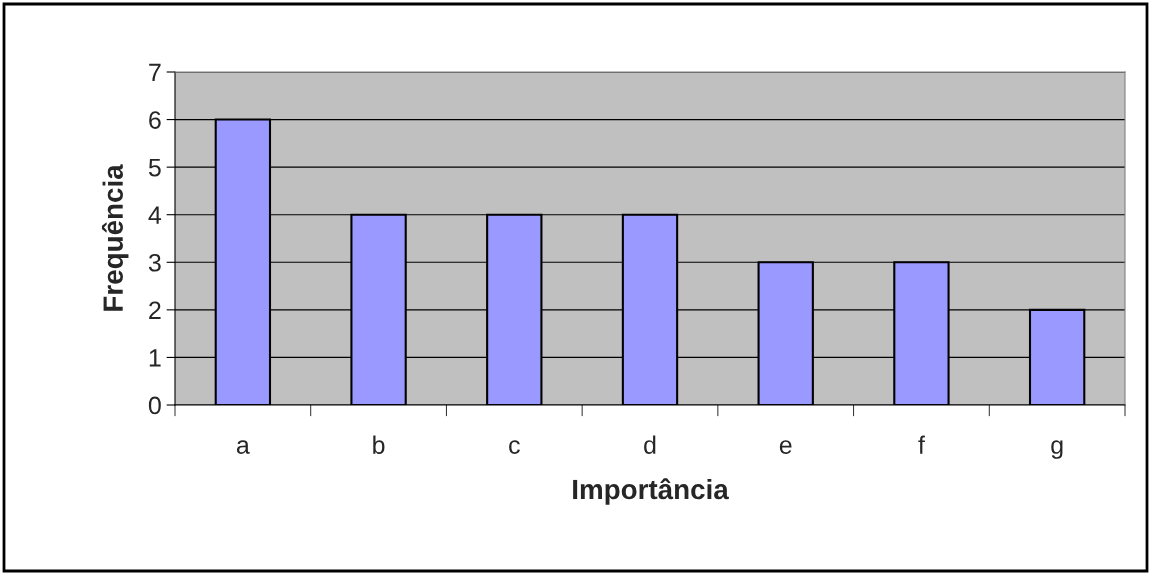  What do you see at coordinates (921, 444) in the screenshot?
I see `x-tick-label: f` at bounding box center [921, 444].